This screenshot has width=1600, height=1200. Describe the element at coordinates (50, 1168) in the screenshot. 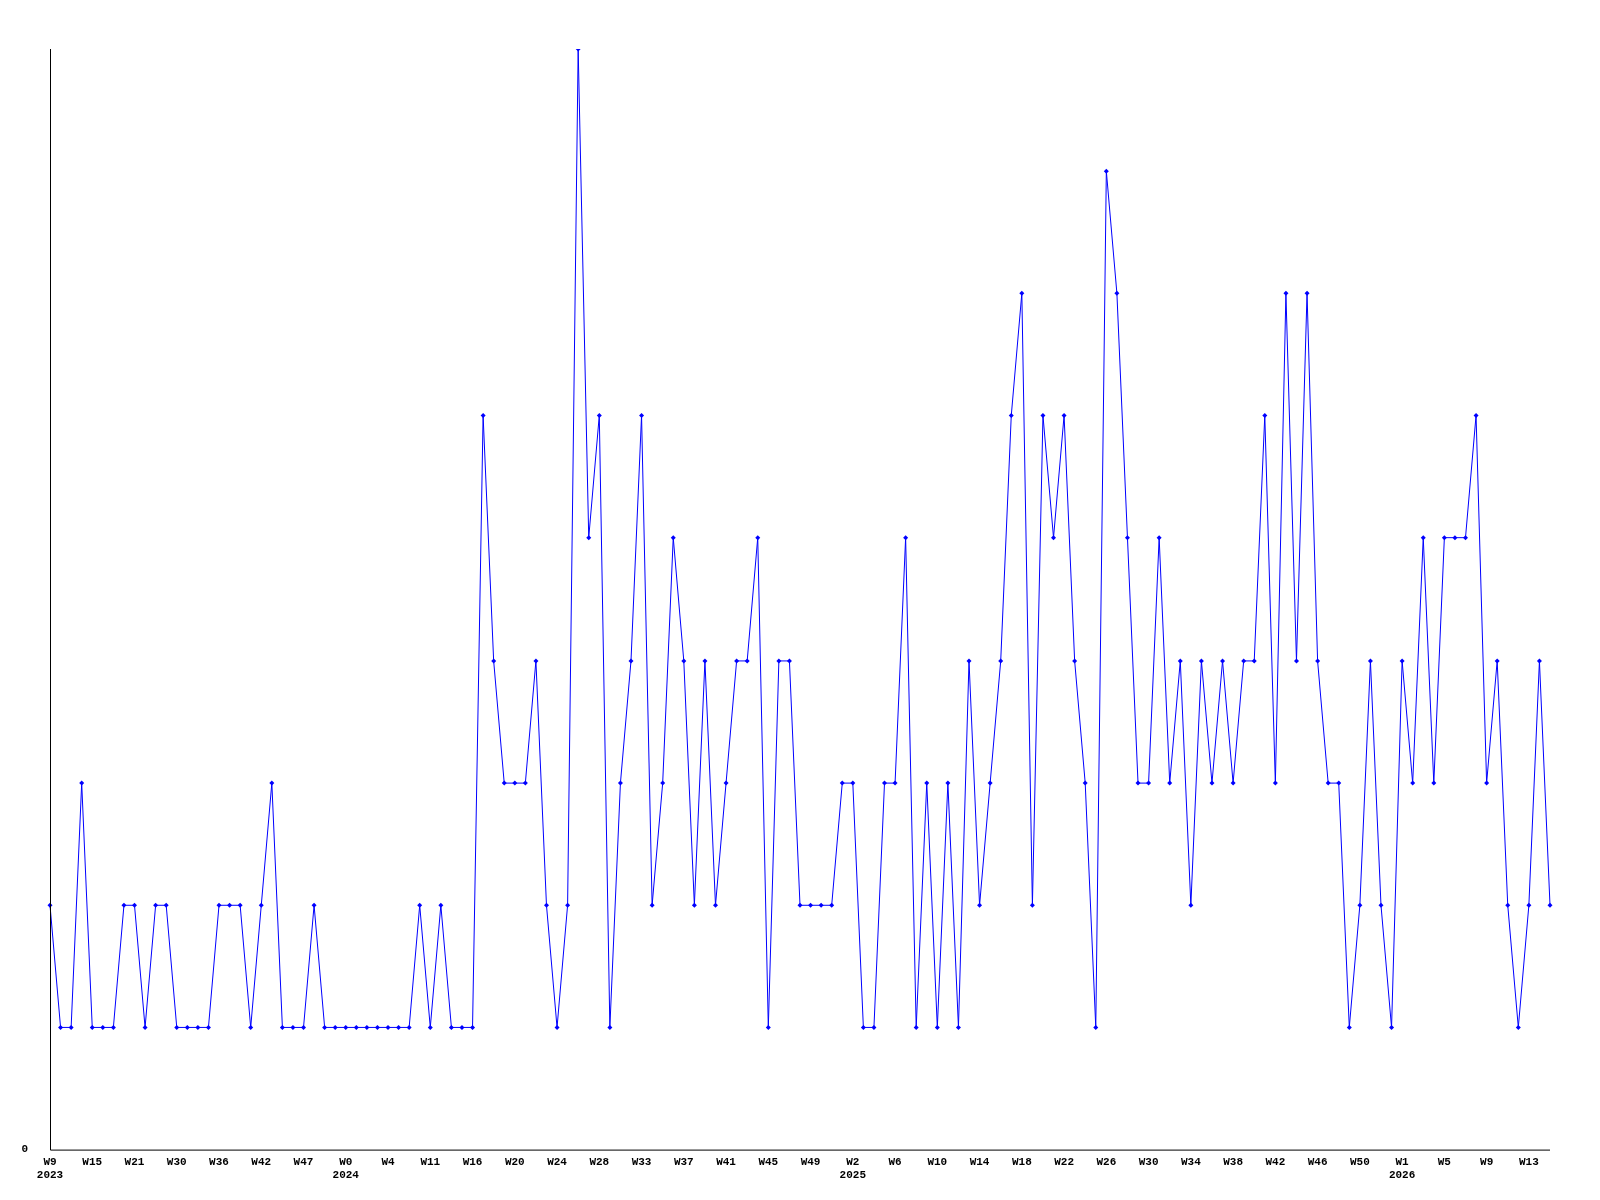

I see `x-tick-label: W9 2023` at that location.